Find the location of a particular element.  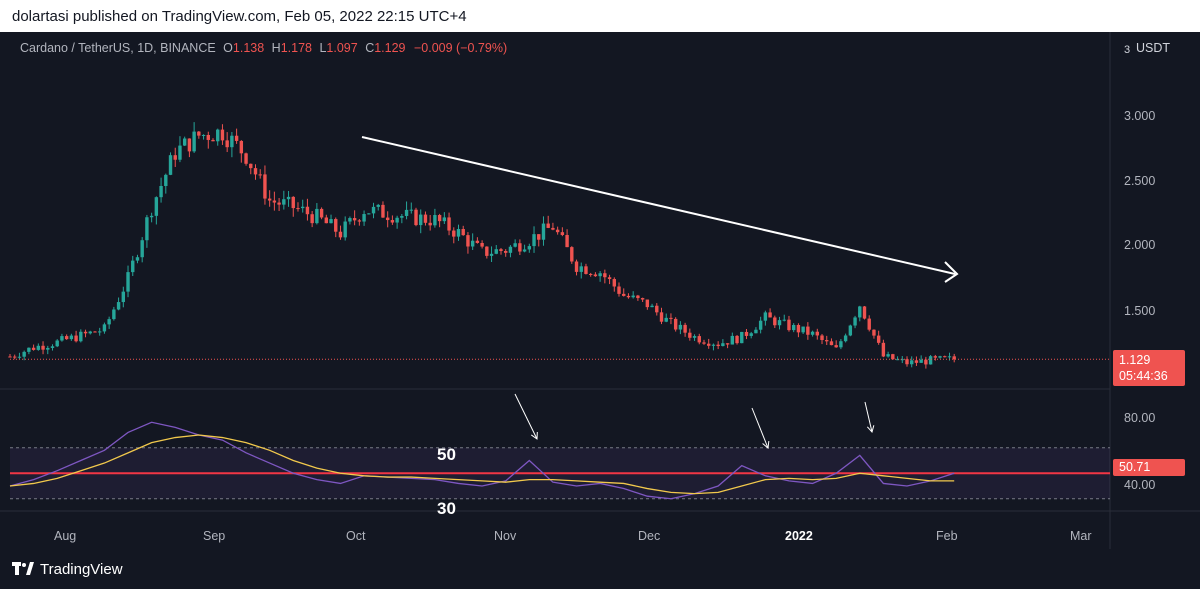

high-value: 1.178 is located at coordinates (296, 48).